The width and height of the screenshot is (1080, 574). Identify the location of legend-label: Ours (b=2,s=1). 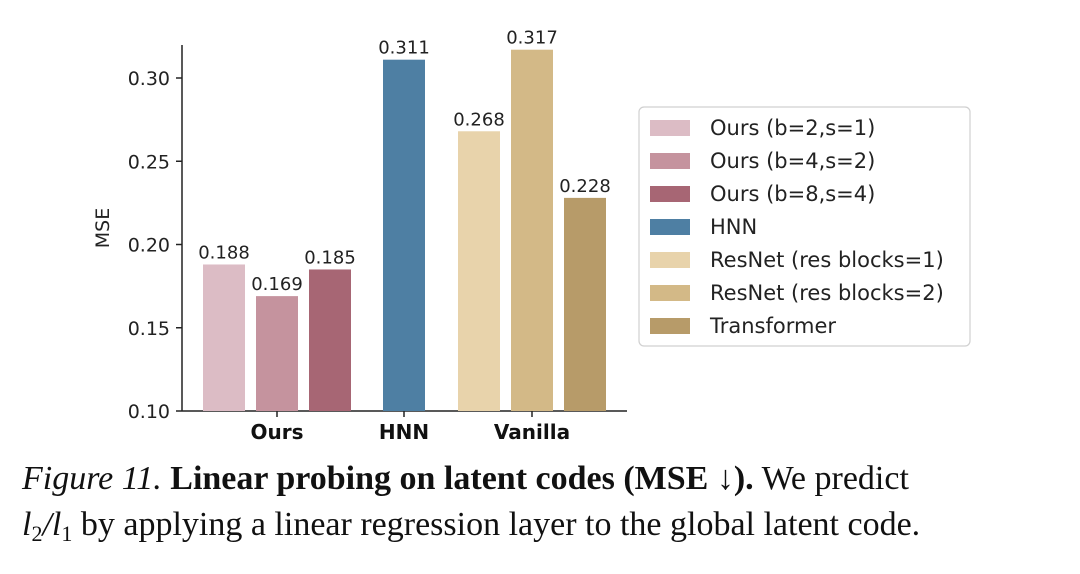
(792, 128).